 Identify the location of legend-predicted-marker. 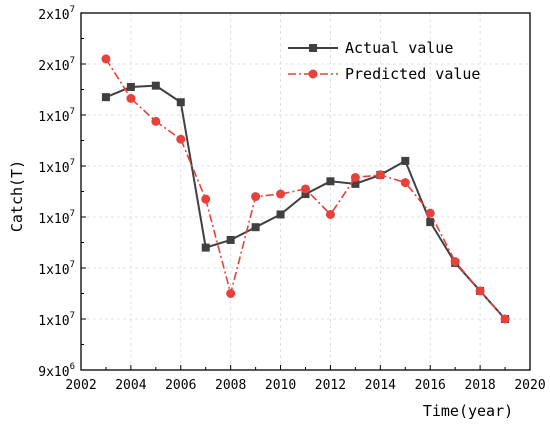
(313, 74).